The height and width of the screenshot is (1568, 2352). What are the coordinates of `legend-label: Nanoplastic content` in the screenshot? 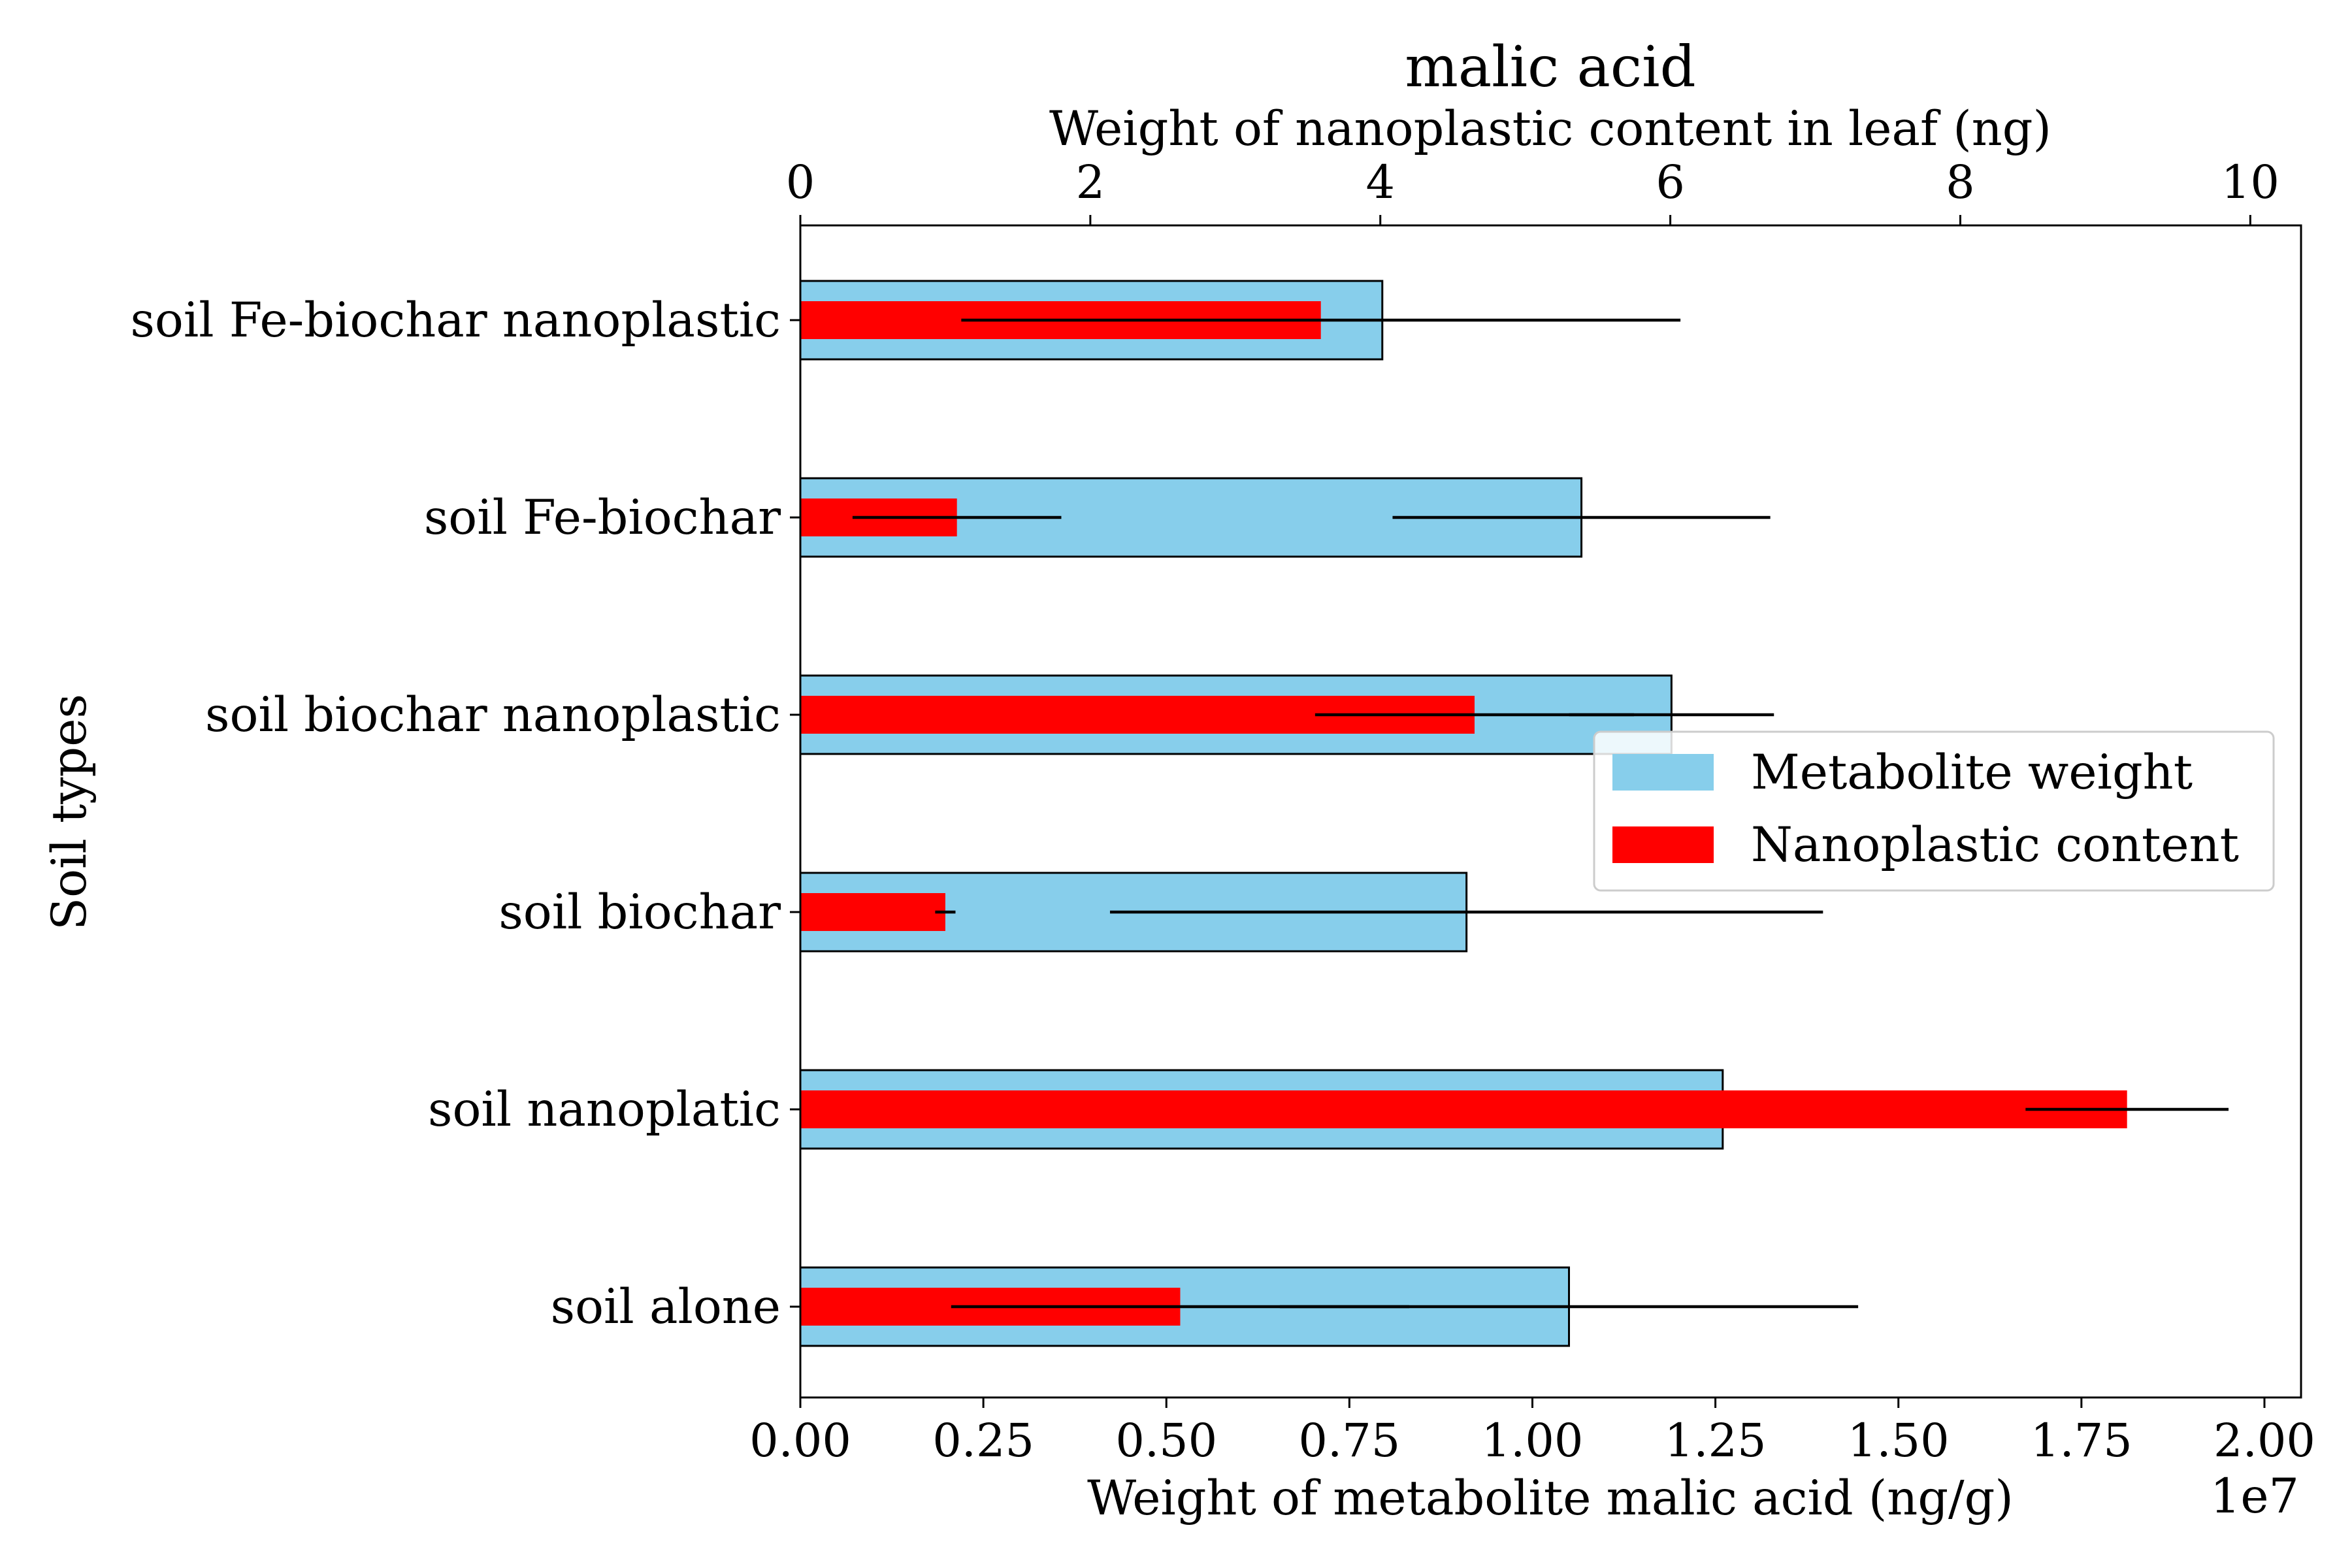 It's located at (1995, 845).